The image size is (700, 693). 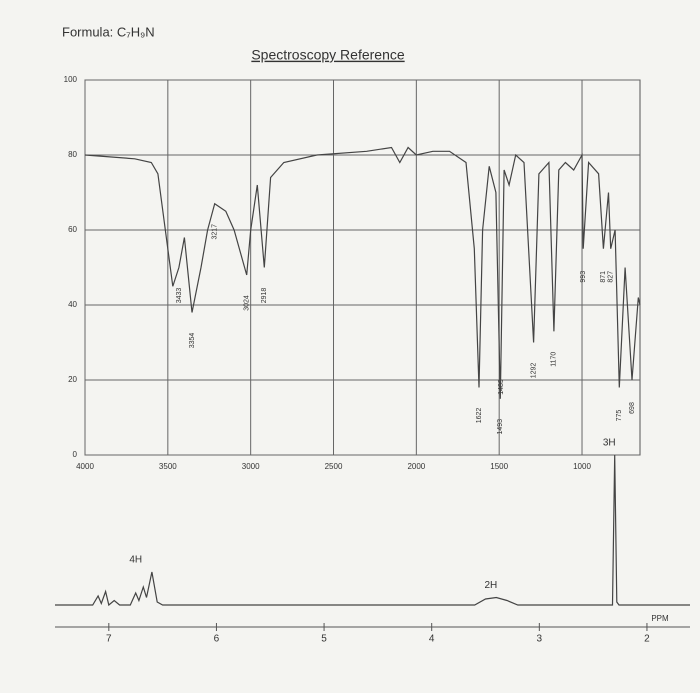 I want to click on x-tick-label: 2500, so click(x=334, y=466).